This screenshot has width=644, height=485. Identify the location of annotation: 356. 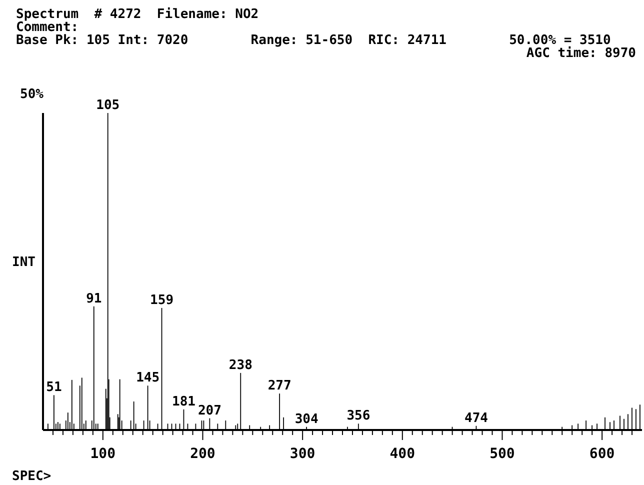
(358, 416).